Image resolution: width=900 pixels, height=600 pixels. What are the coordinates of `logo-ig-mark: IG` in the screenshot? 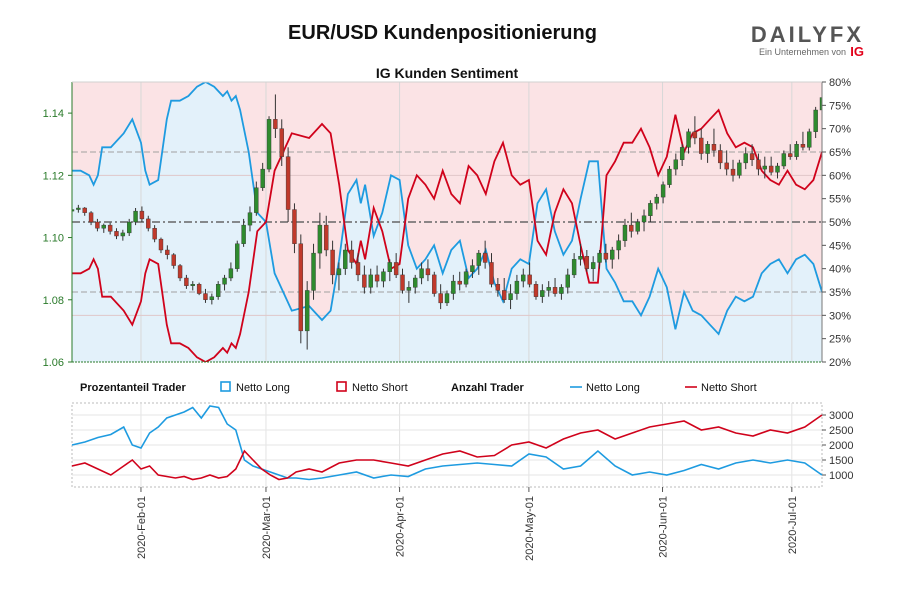 It's located at (857, 51).